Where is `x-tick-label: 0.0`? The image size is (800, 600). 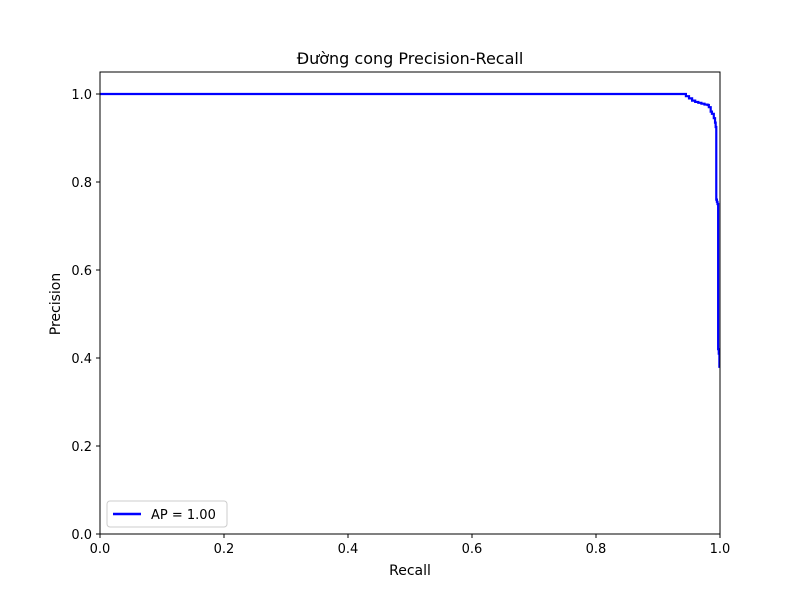
x-tick-label: 0.0 is located at coordinates (100, 549).